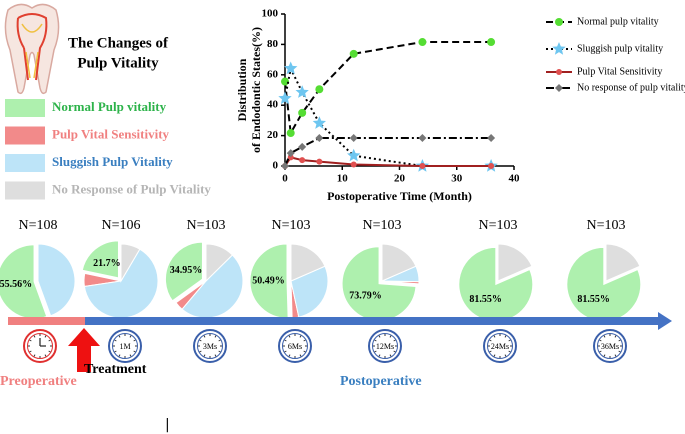  I want to click on y-tick-label: 40, so click(273, 105).